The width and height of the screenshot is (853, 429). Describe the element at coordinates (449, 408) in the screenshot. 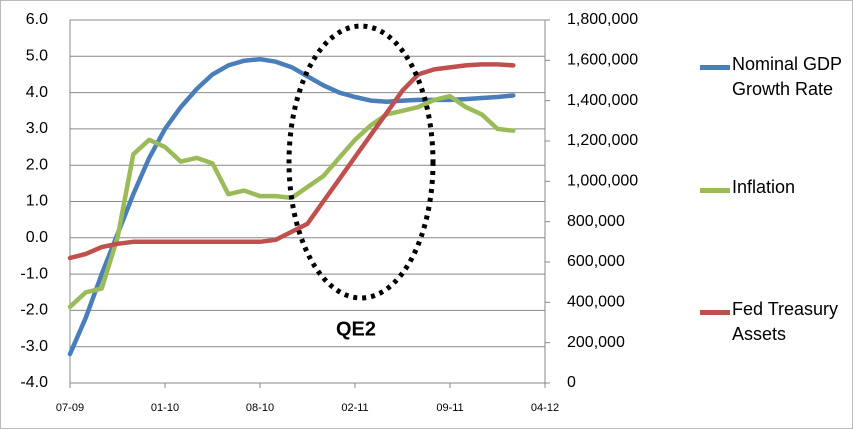

I see `x-tick-label: 09-11` at that location.